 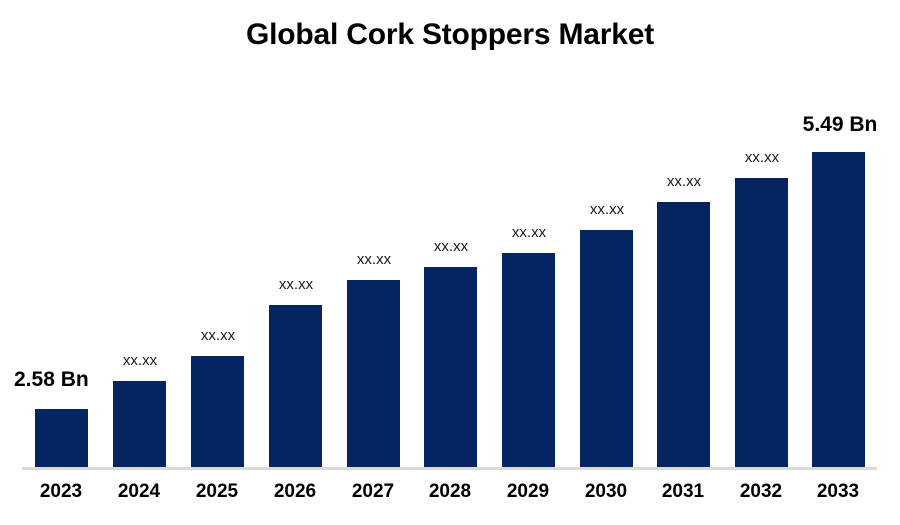 What do you see at coordinates (450, 491) in the screenshot?
I see `x-tick-label-2028: 2028` at bounding box center [450, 491].